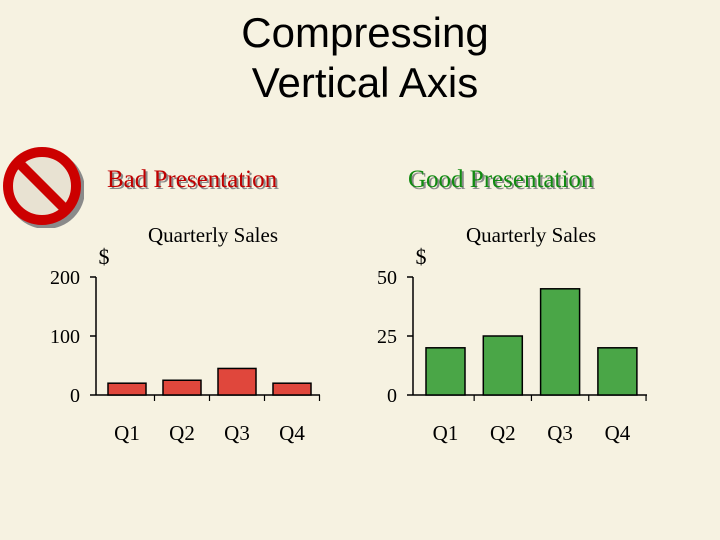  Describe the element at coordinates (560, 342) in the screenshot. I see `chart2-bar-q3` at that location.